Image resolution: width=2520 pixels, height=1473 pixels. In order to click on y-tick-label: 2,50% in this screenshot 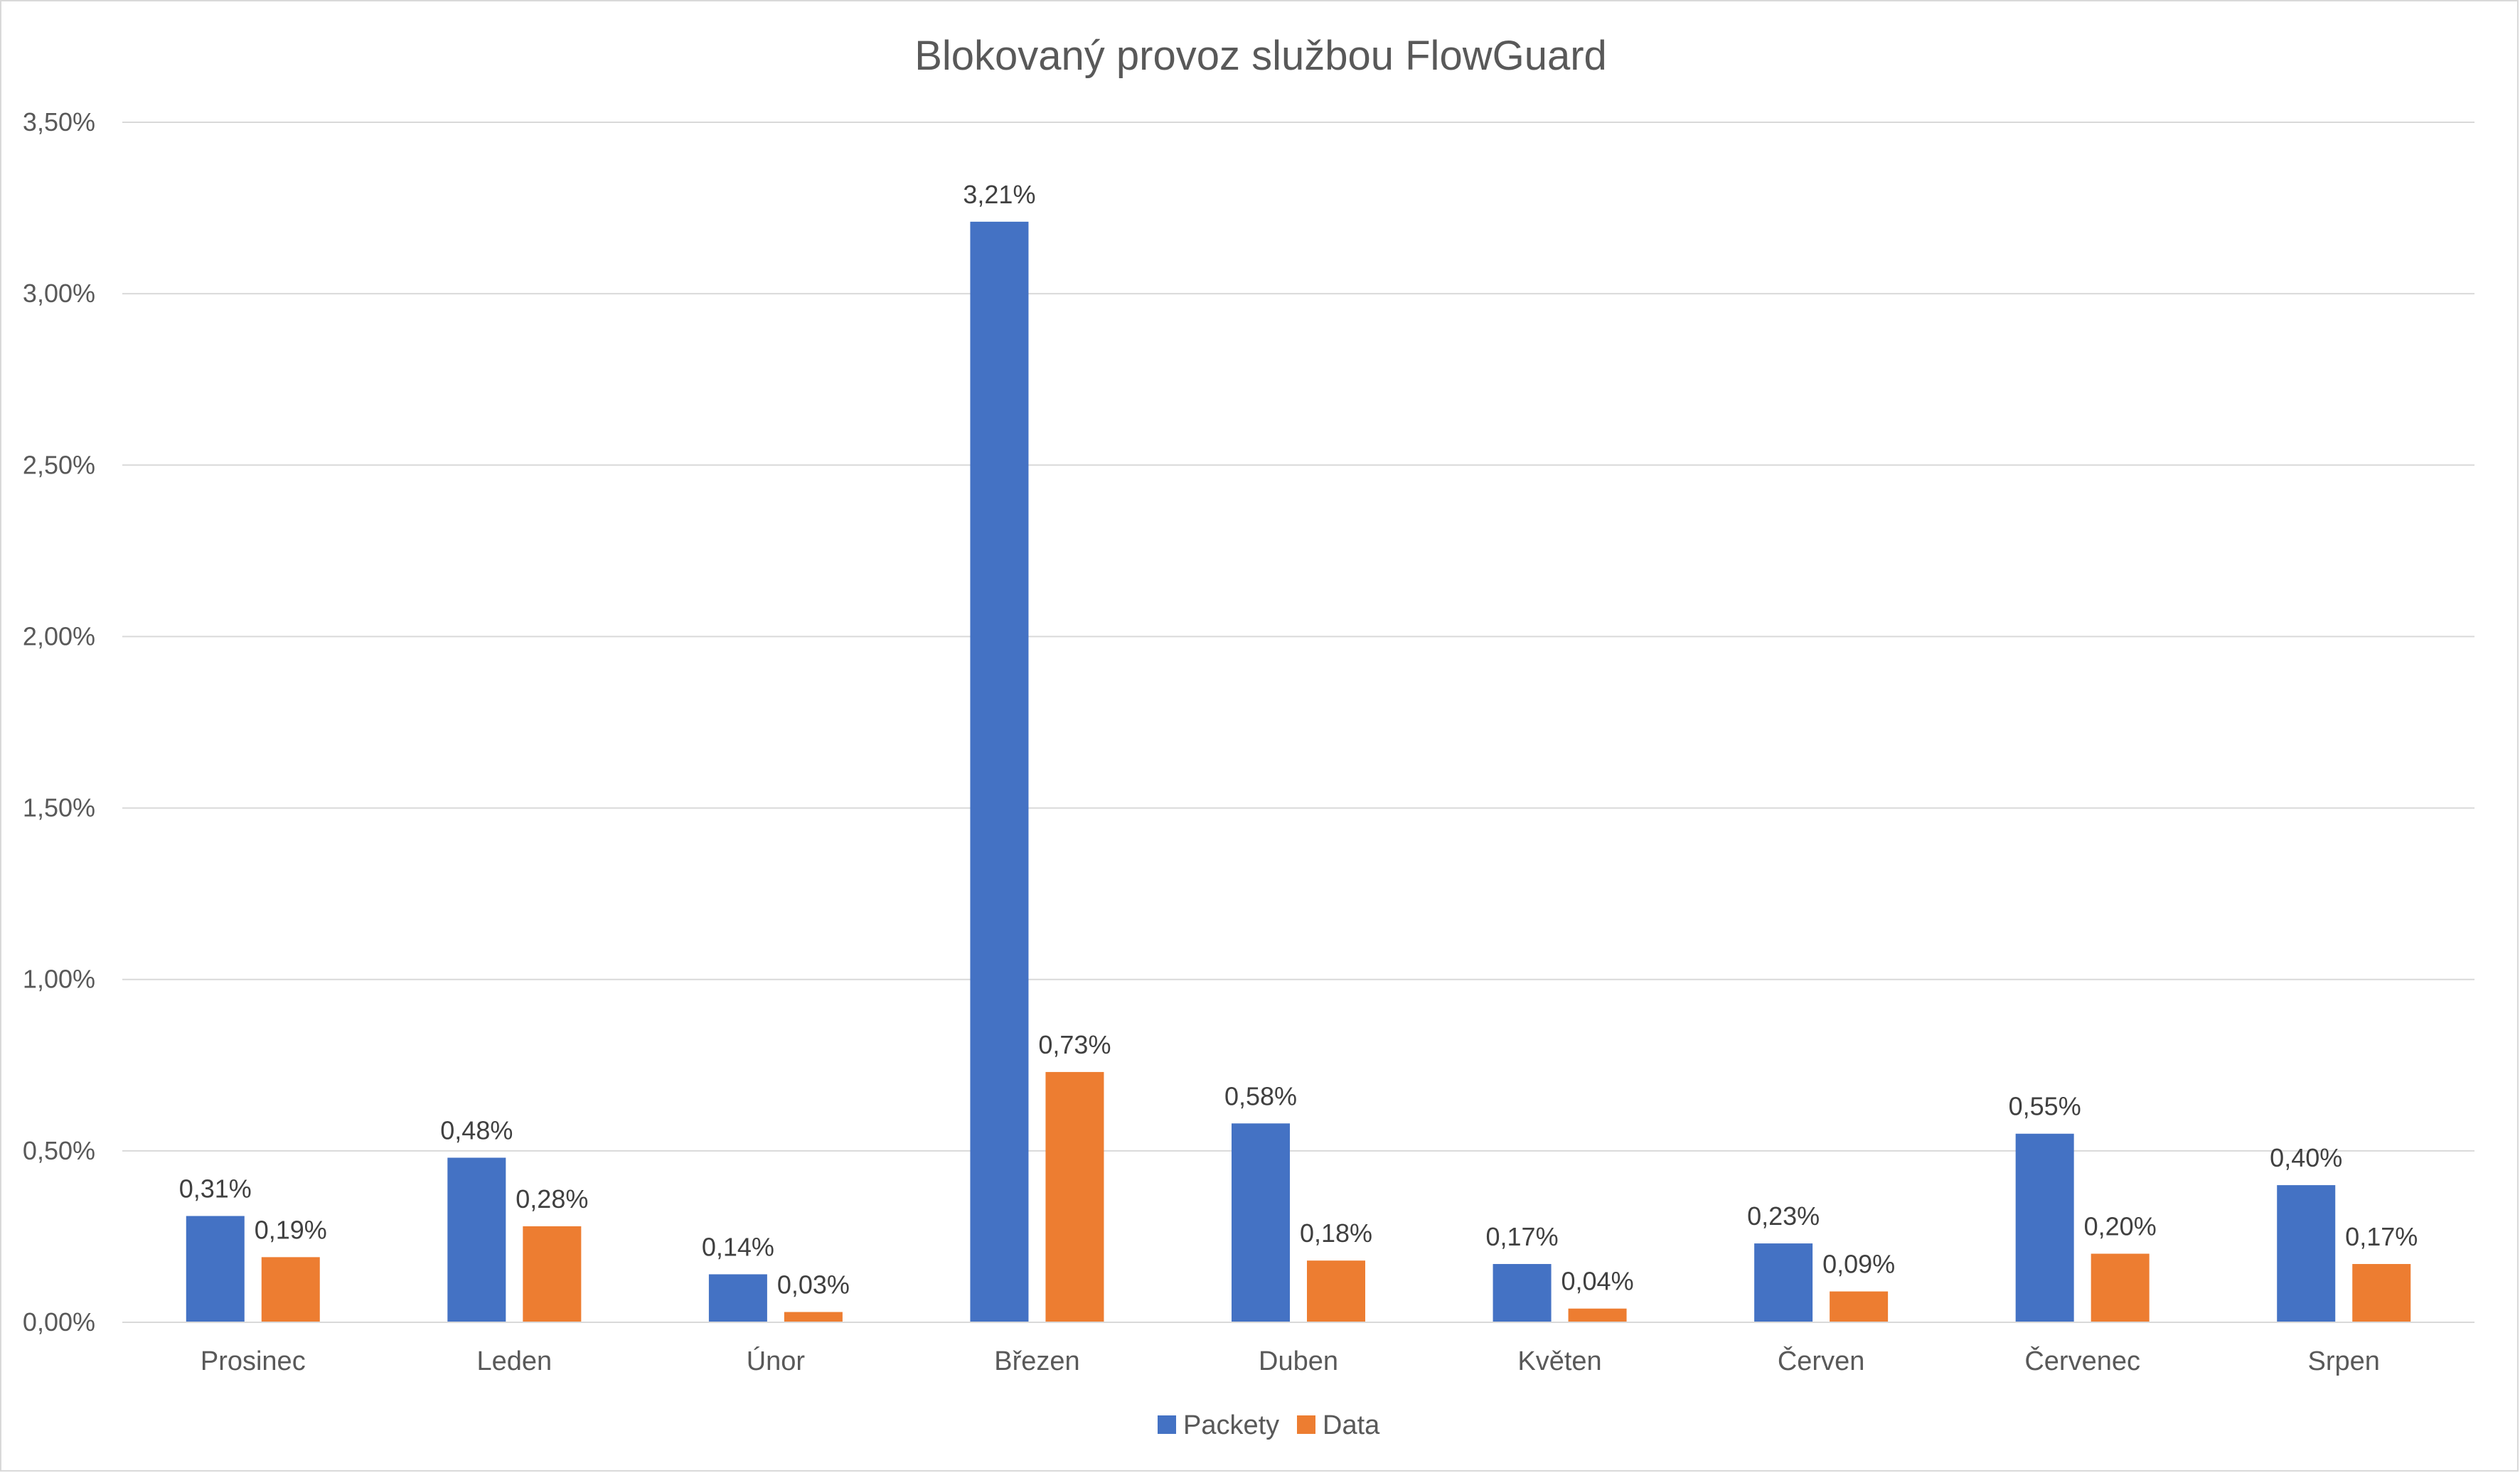, I will do `click(59, 464)`.